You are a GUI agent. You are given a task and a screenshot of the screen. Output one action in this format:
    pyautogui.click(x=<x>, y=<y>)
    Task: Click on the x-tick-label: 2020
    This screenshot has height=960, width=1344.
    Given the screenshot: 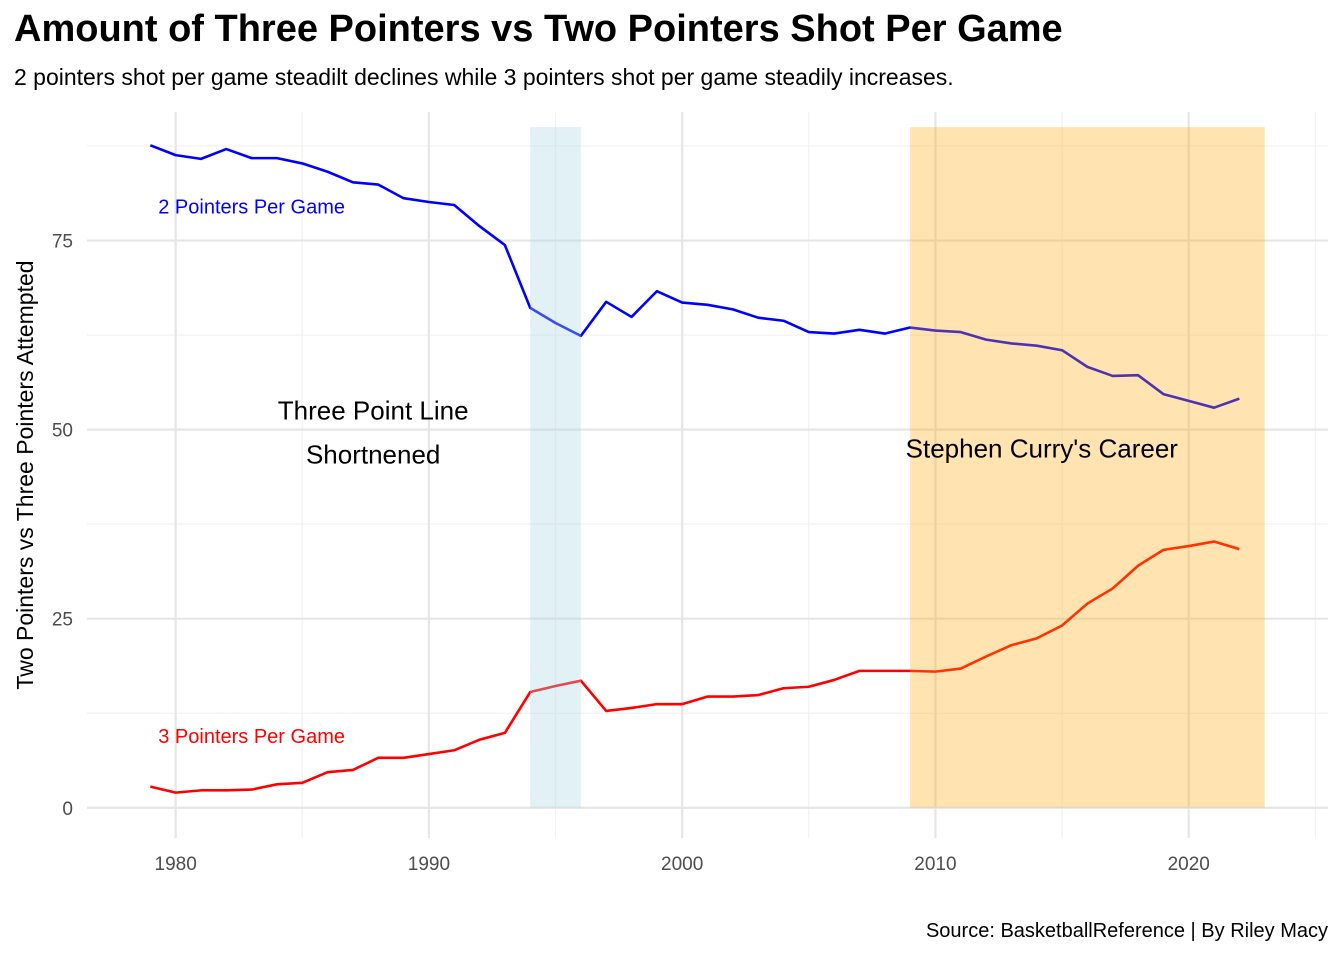 What is the action you would take?
    pyautogui.click(x=1189, y=864)
    